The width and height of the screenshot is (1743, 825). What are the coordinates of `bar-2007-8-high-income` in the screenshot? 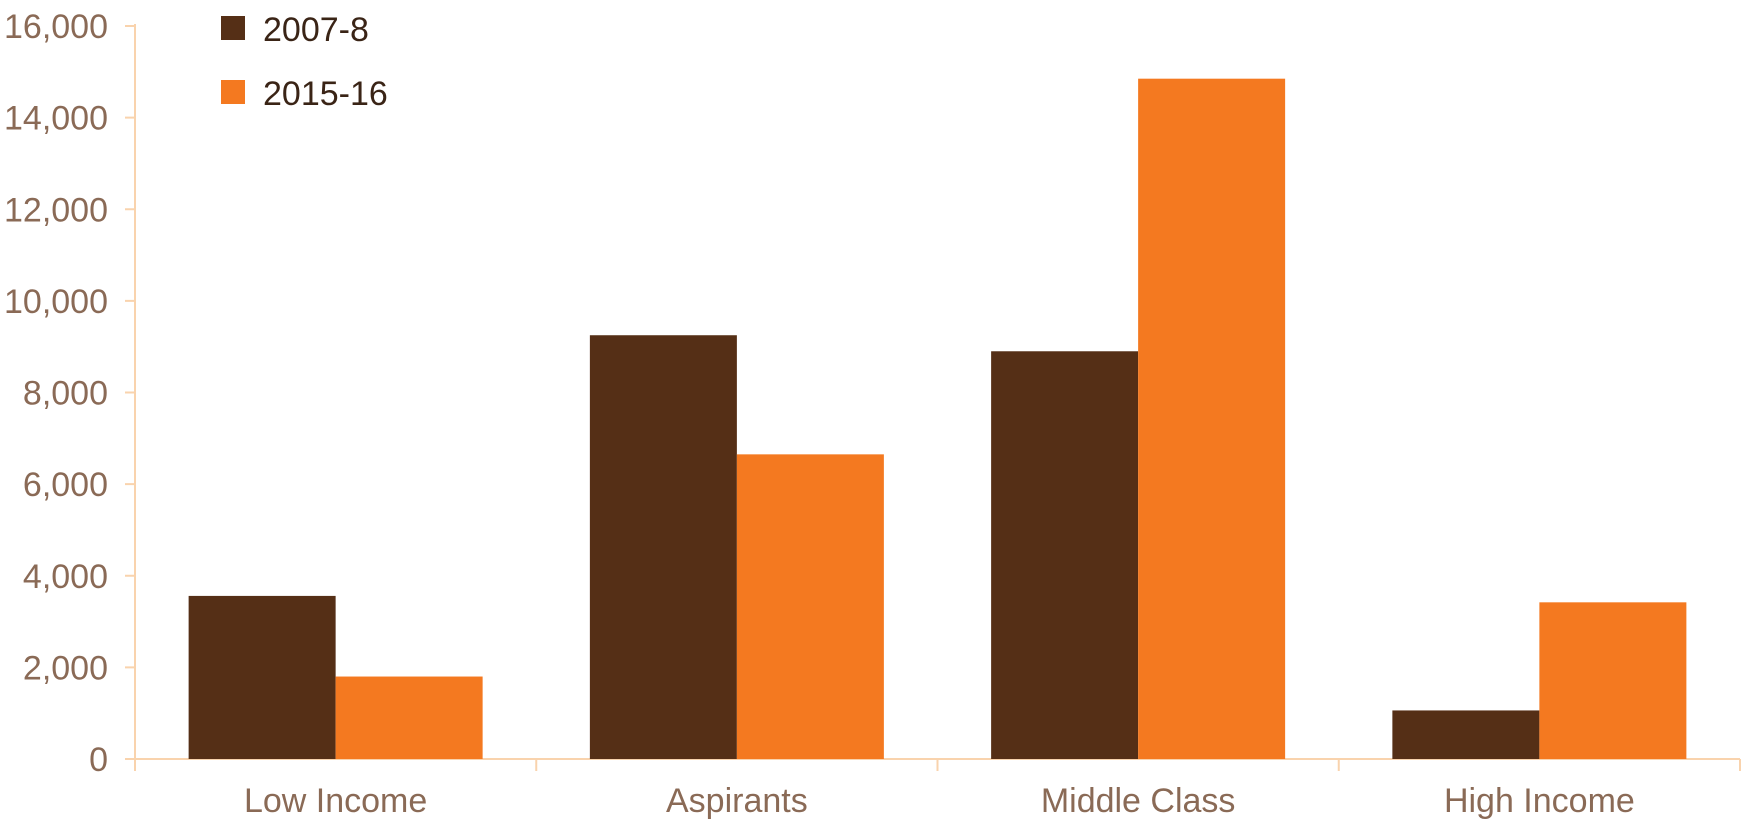 It's located at (1466, 734).